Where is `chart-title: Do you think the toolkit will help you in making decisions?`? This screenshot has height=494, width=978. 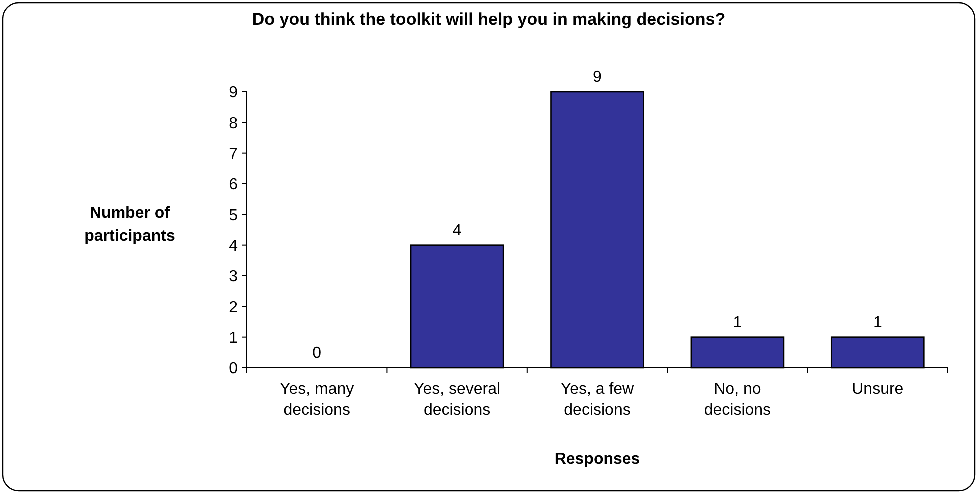
chart-title: Do you think the toolkit will help you in making decisions? is located at coordinates (489, 19).